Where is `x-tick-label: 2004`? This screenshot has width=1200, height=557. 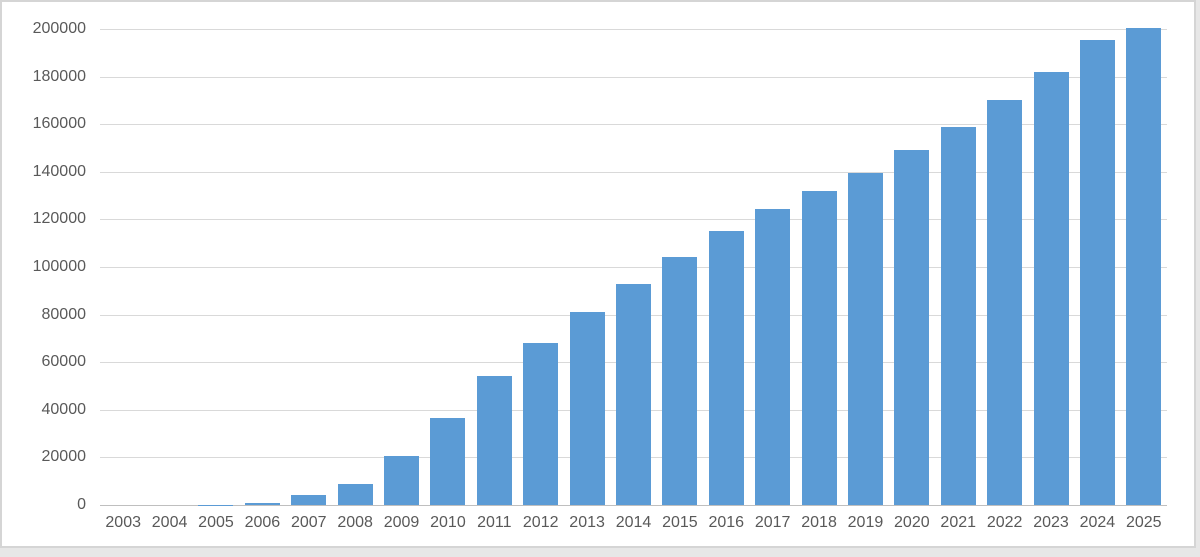
x-tick-label: 2004 is located at coordinates (169, 522).